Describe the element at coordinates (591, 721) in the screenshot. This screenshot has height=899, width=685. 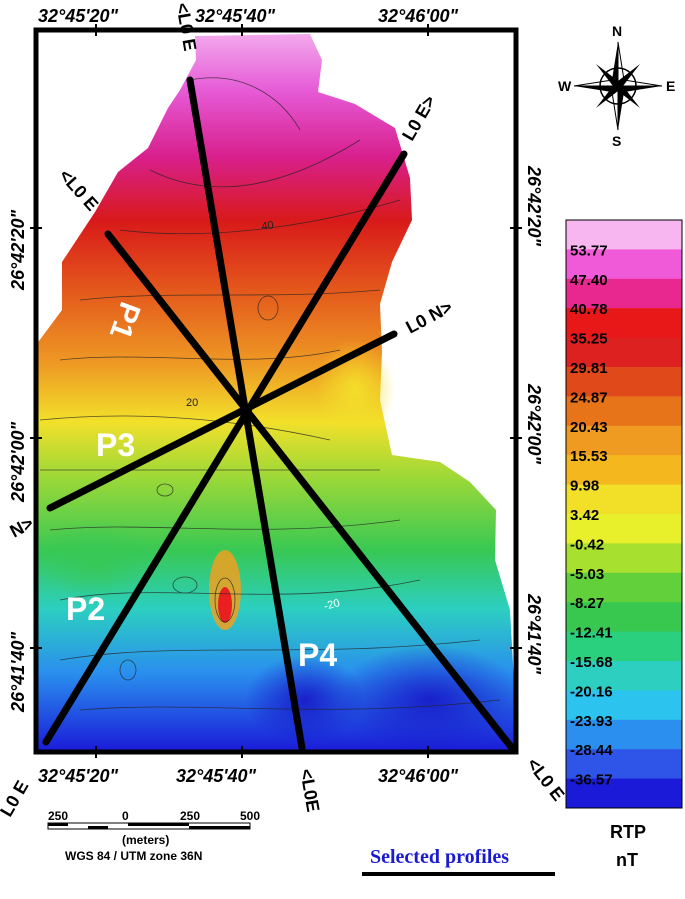
I see `legend-value: -23.93` at that location.